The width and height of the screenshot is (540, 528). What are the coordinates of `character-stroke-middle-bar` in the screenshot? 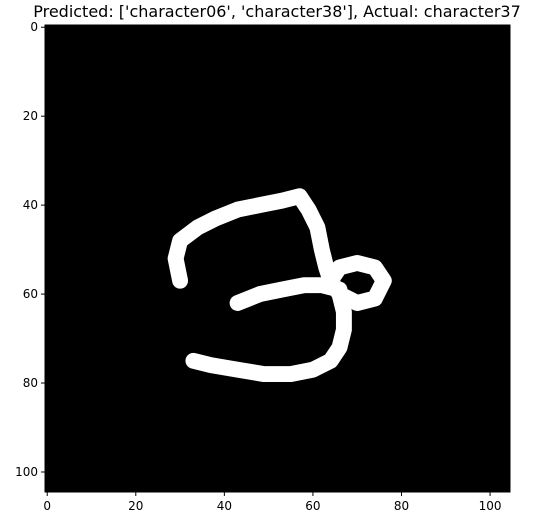 It's located at (288, 294).